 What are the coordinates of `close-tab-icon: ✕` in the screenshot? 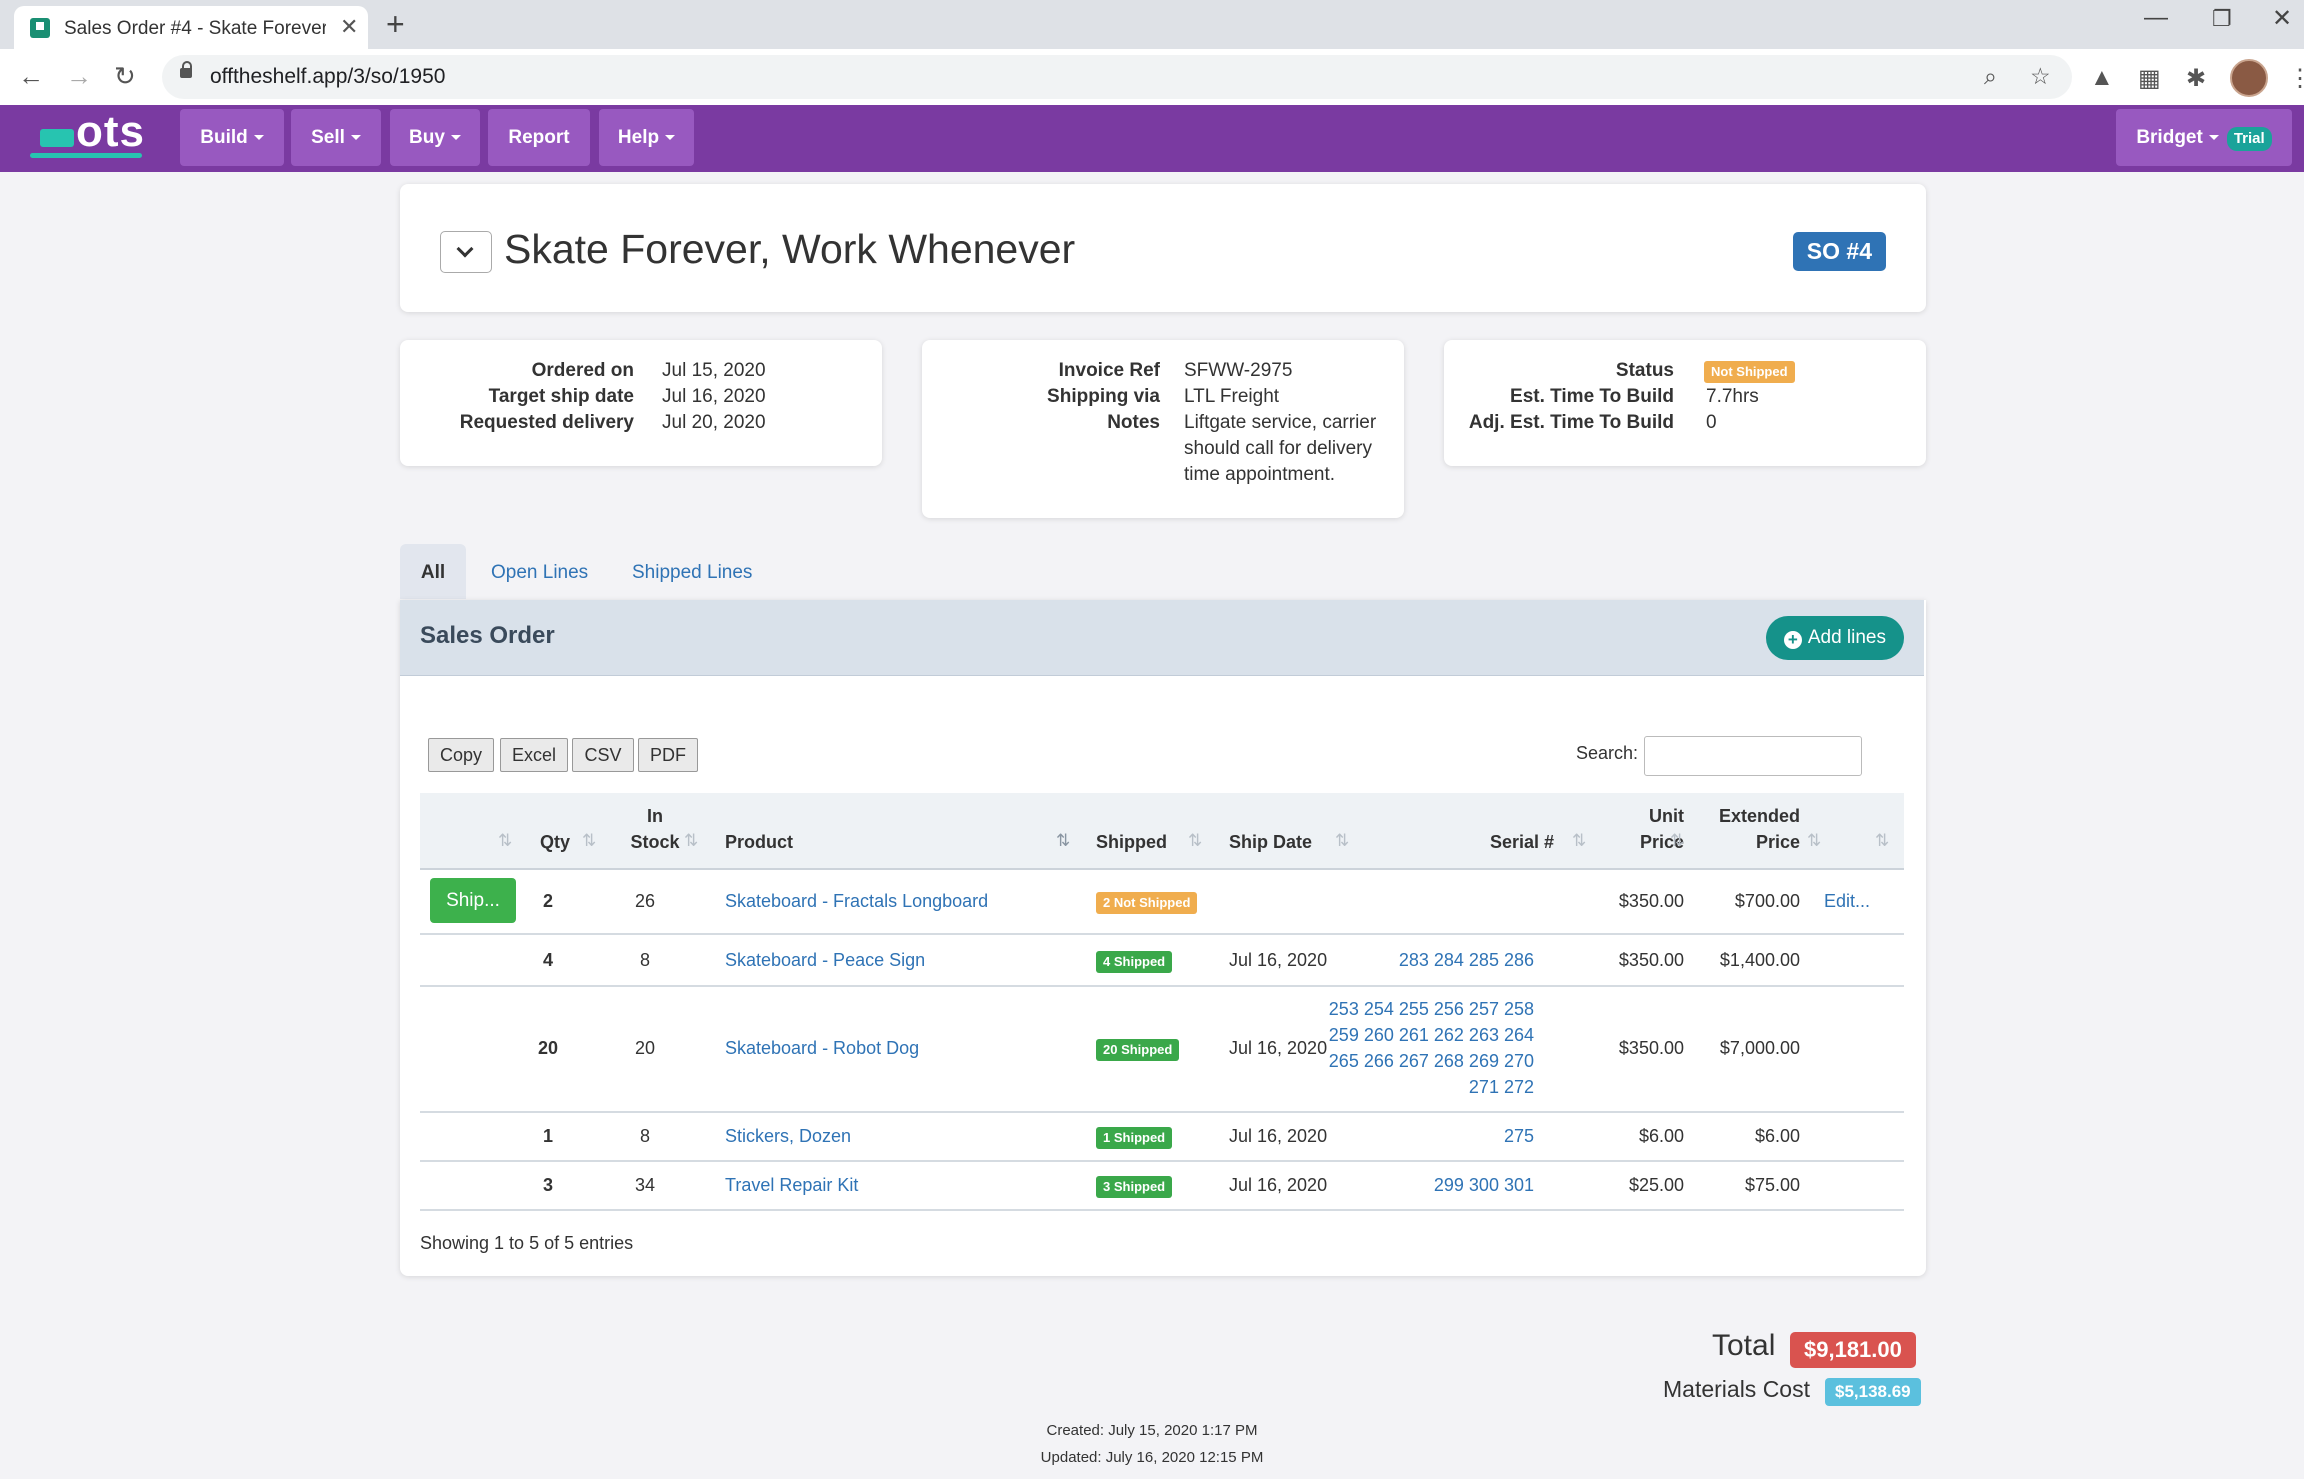 It's located at (349, 26).